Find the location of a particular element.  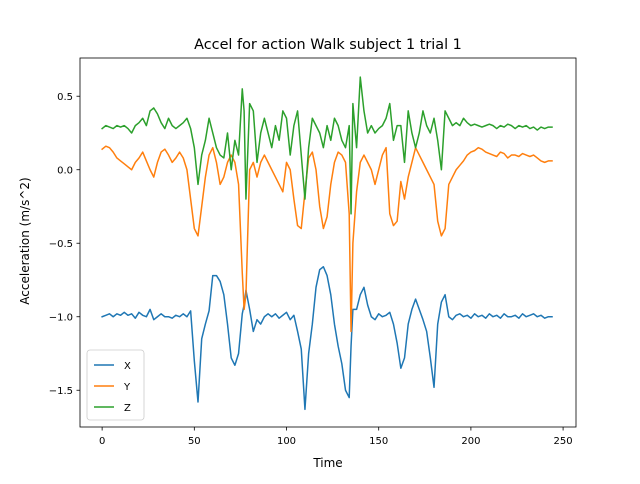

x-tick-label: 0 is located at coordinates (102, 441).